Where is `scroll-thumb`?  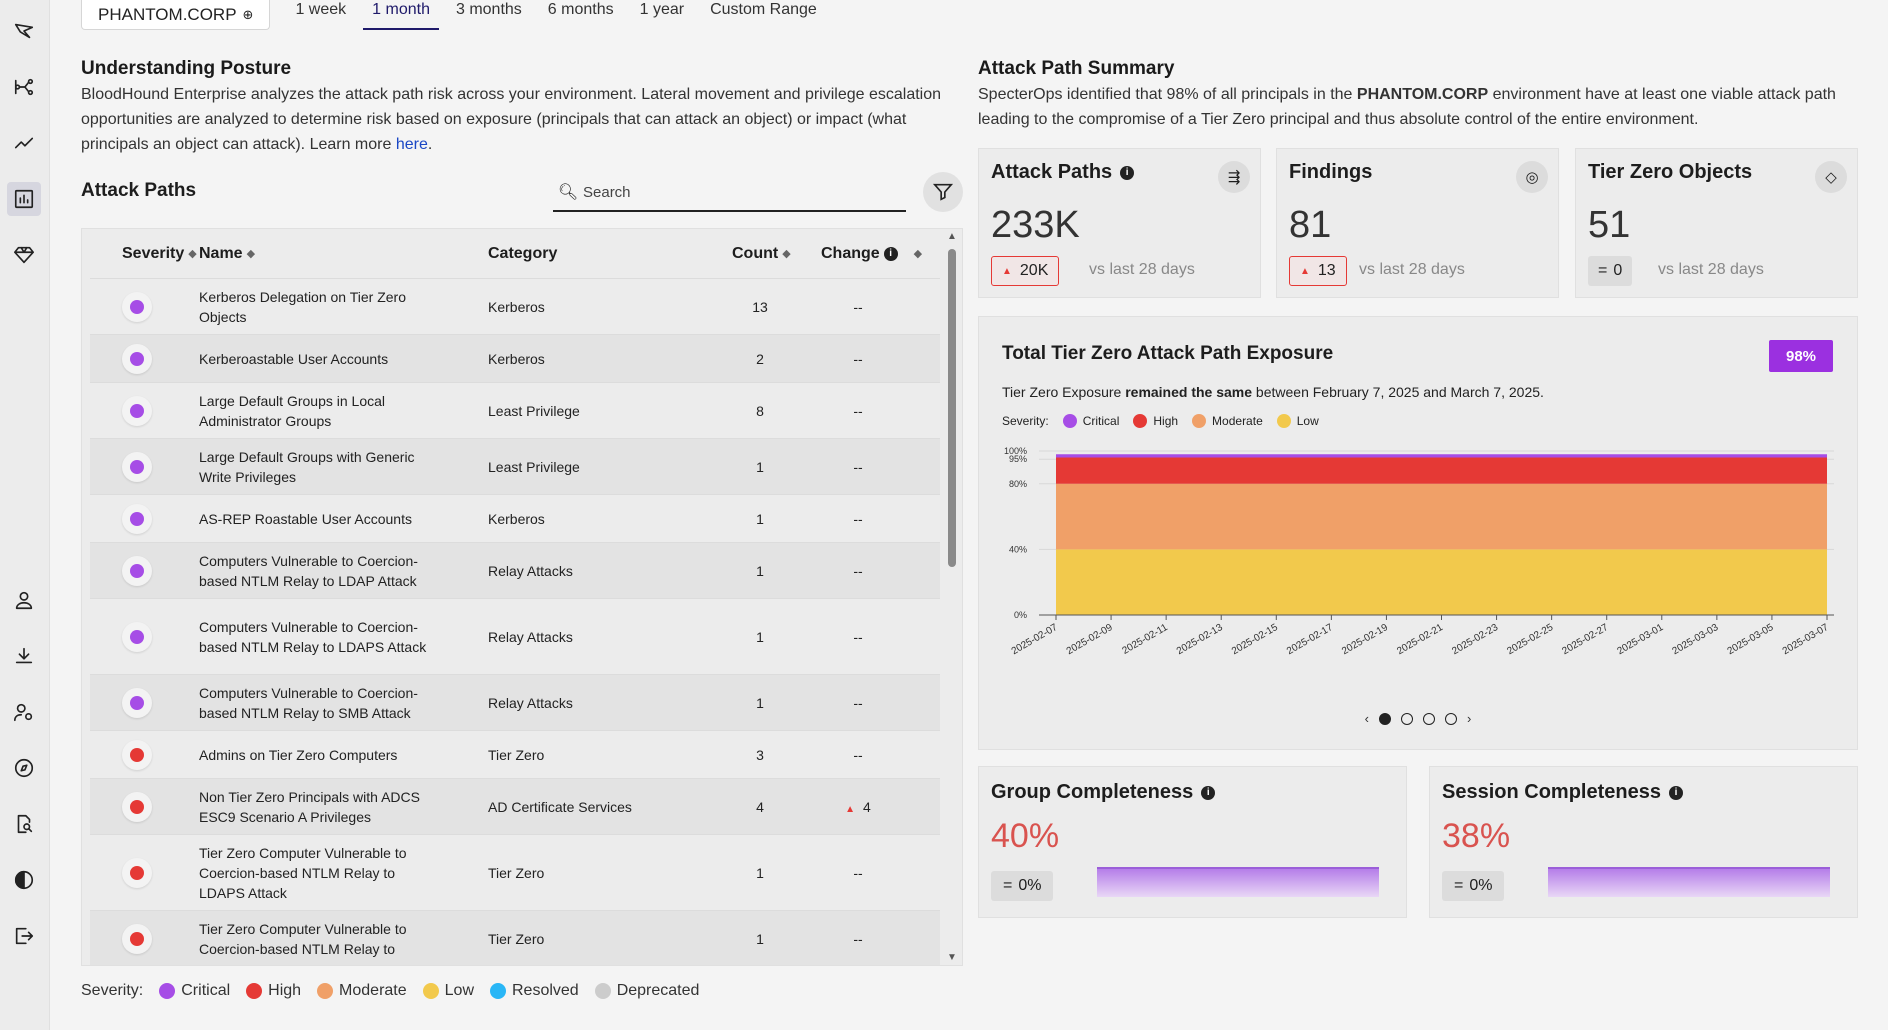
scroll-thumb is located at coordinates (952, 408).